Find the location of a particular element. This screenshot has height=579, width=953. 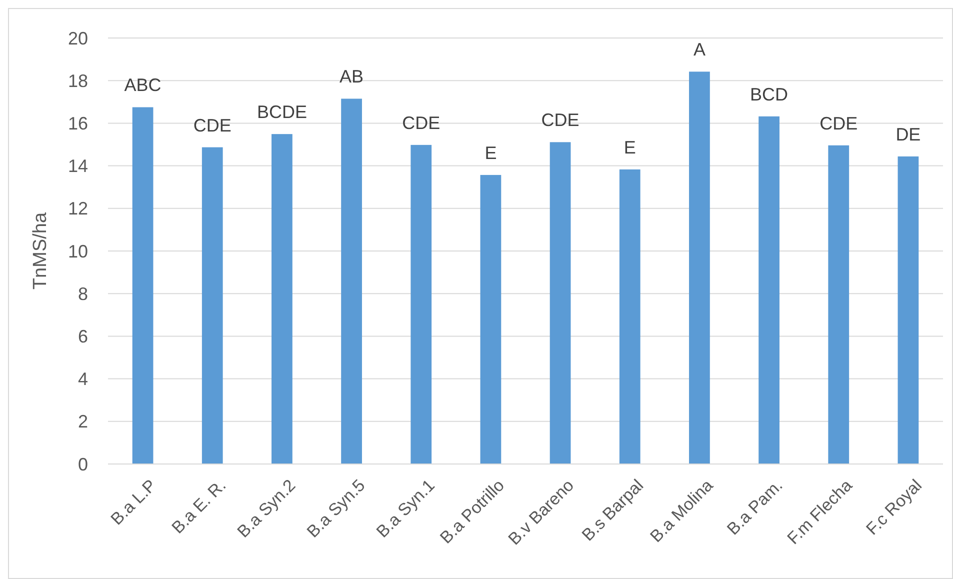

annotation: AB is located at coordinates (352, 76).